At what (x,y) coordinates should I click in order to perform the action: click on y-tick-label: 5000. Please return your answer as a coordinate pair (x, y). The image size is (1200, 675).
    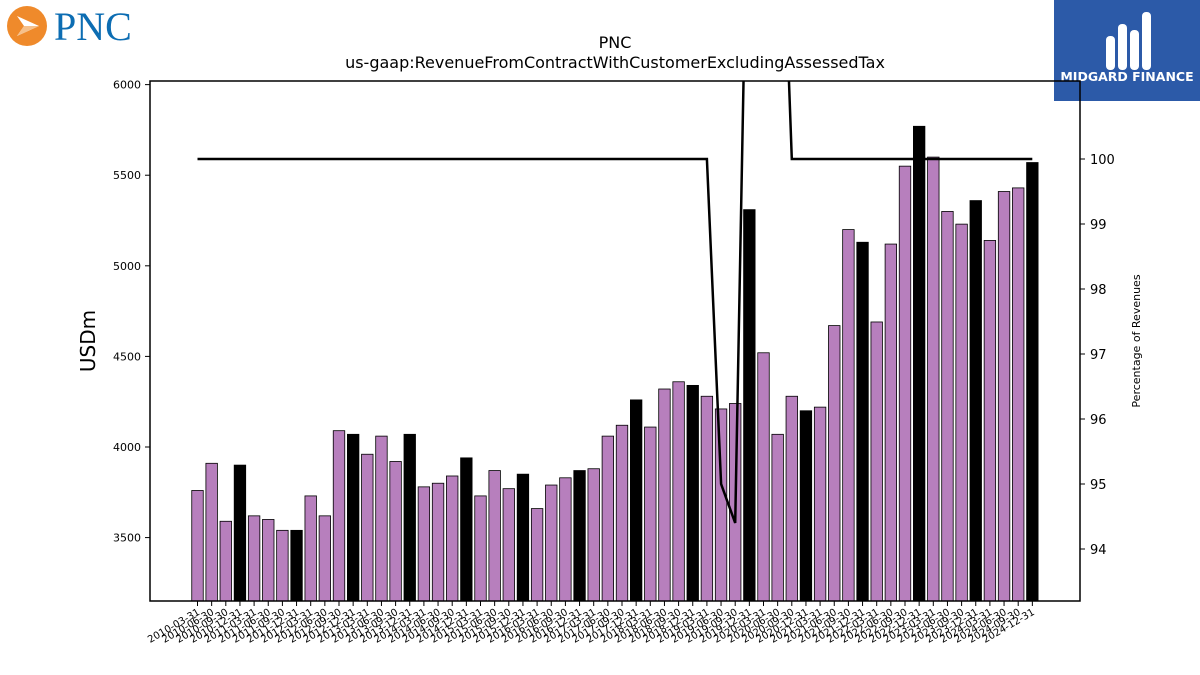
    Looking at the image, I should click on (127, 266).